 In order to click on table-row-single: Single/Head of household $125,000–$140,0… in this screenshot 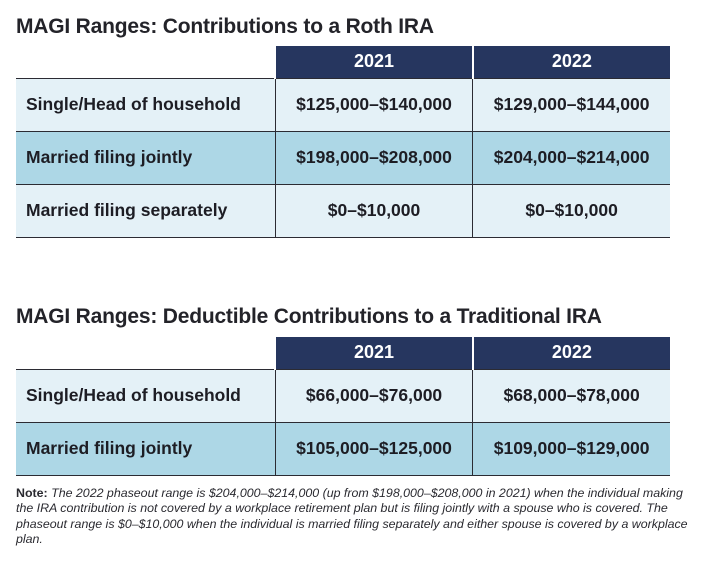, I will do `click(343, 104)`.